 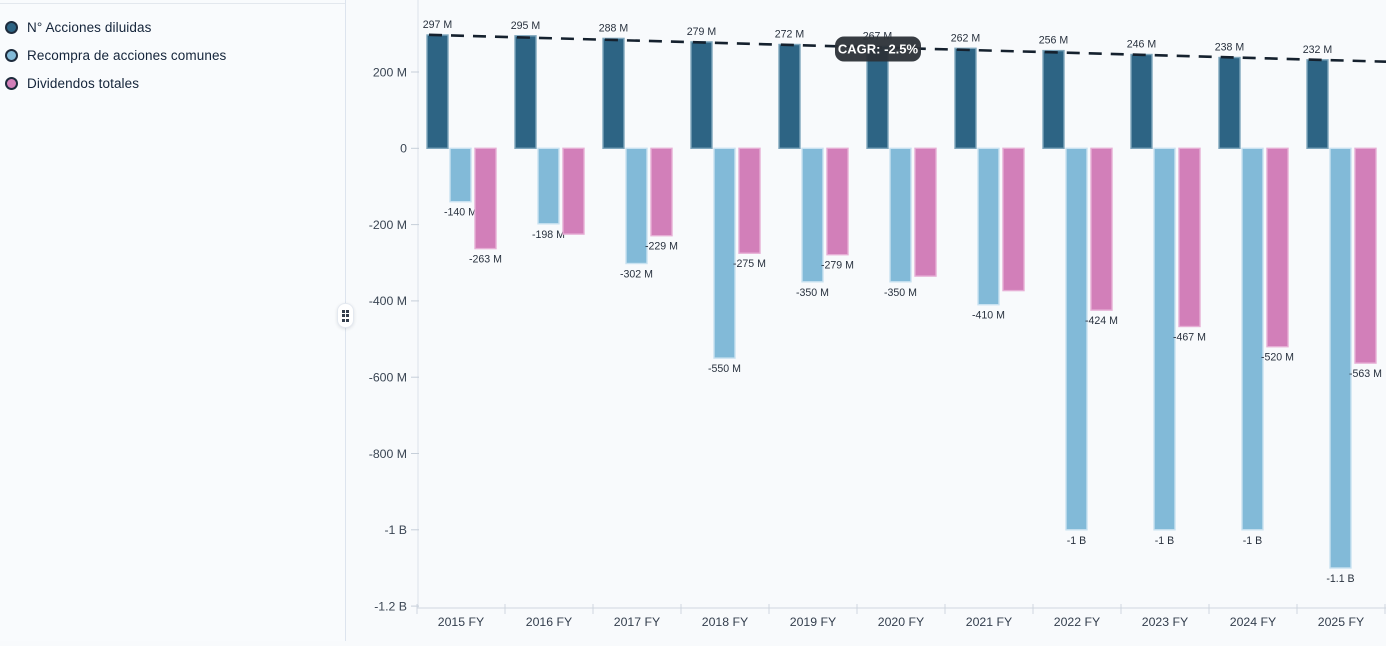 I want to click on legend-swatch-acciones-diluidas-icon, so click(x=11, y=27).